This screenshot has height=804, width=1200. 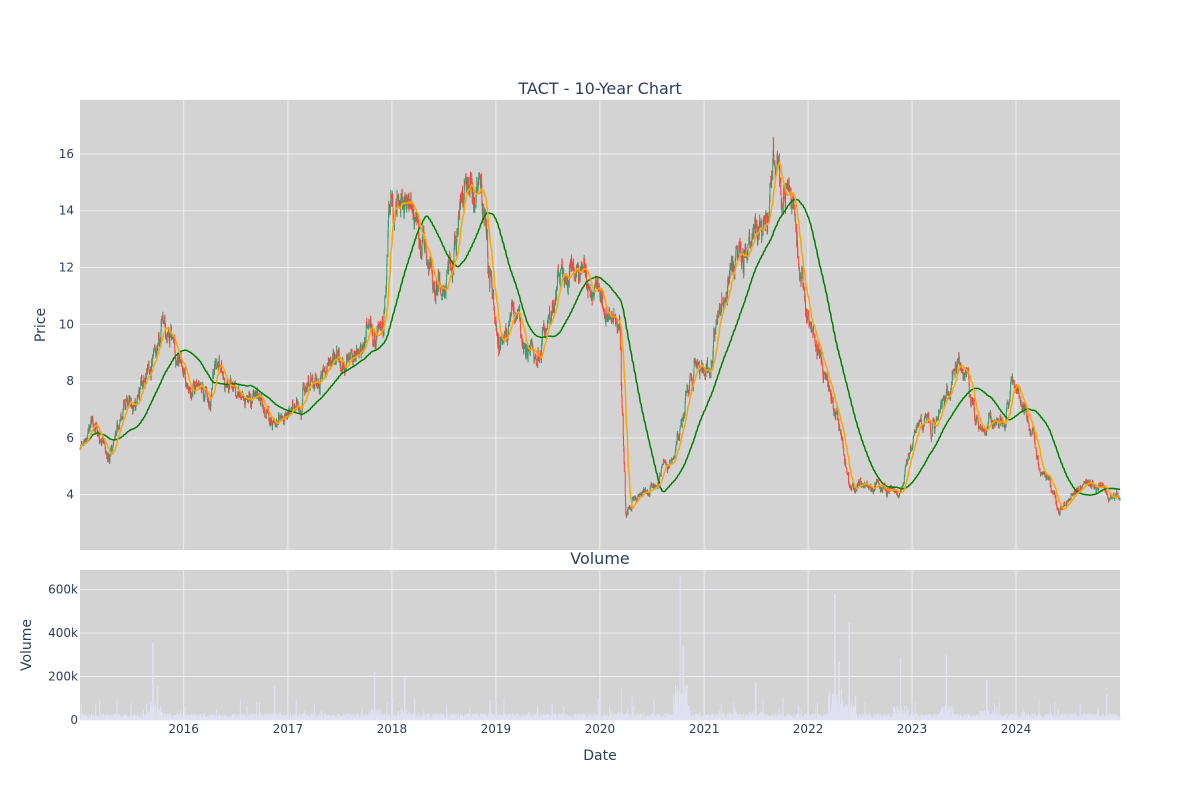 What do you see at coordinates (599, 88) in the screenshot?
I see `price-chart-title: TACT - 10-Year Chart` at bounding box center [599, 88].